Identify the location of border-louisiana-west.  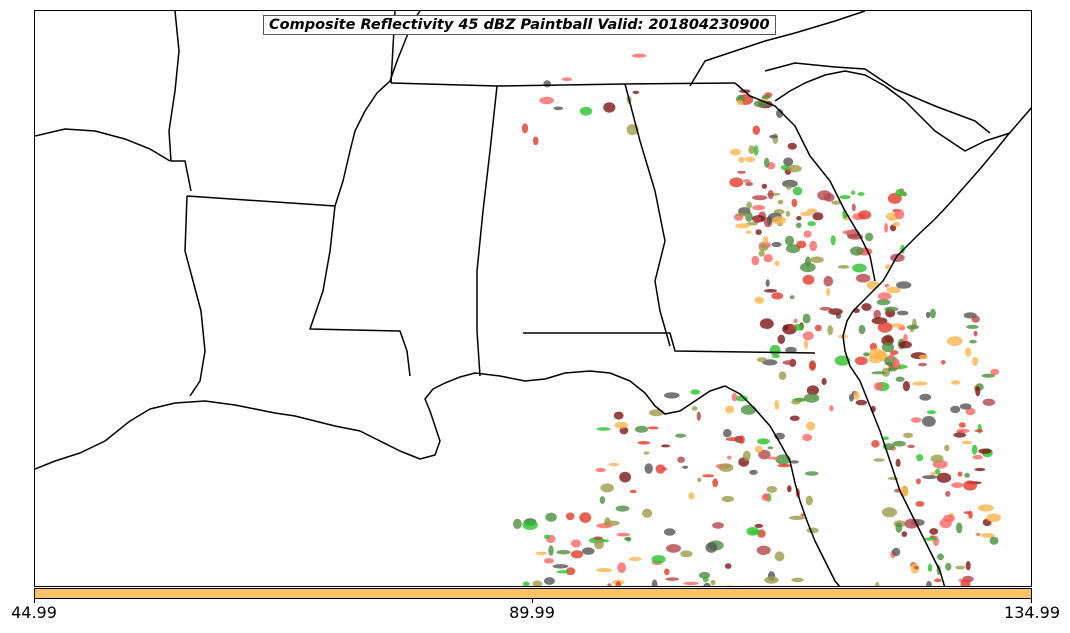
(195, 296).